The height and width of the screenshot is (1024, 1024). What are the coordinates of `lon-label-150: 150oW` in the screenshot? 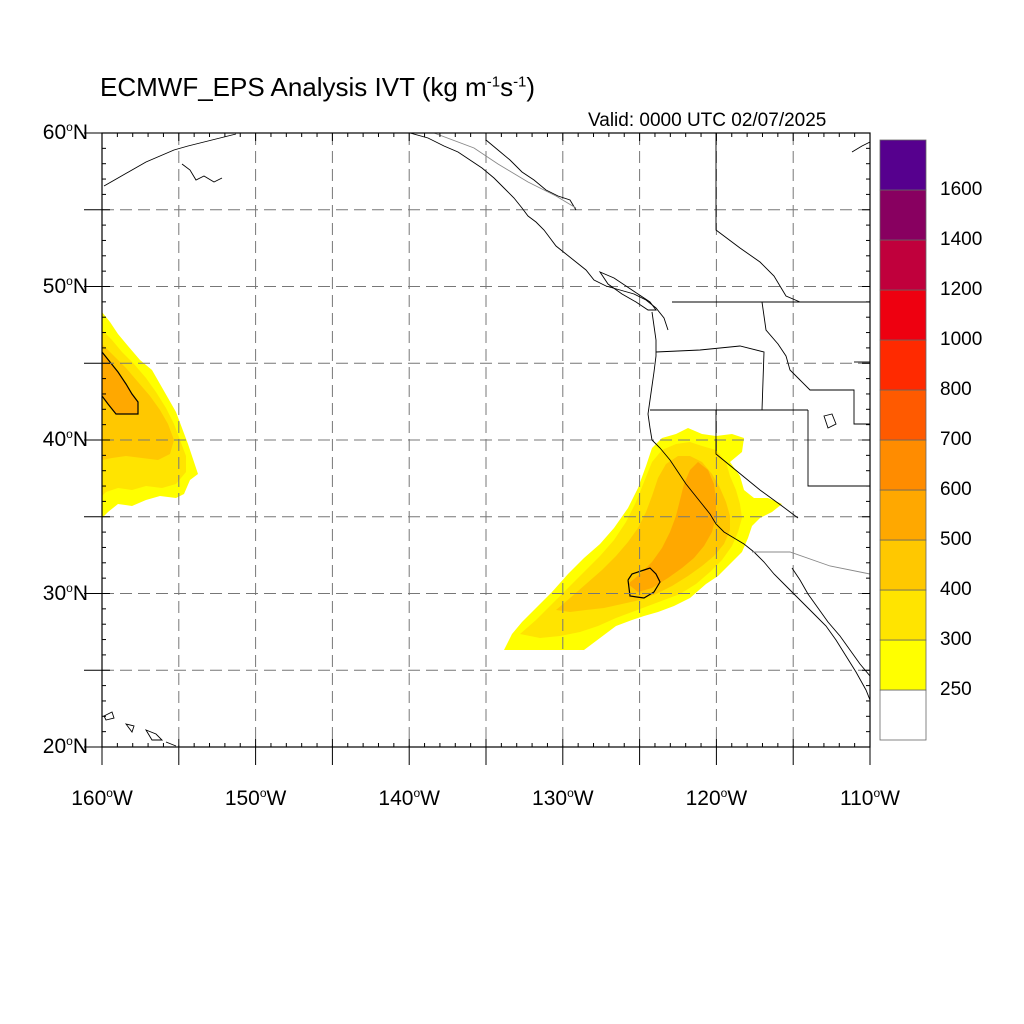 It's located at (255, 798).